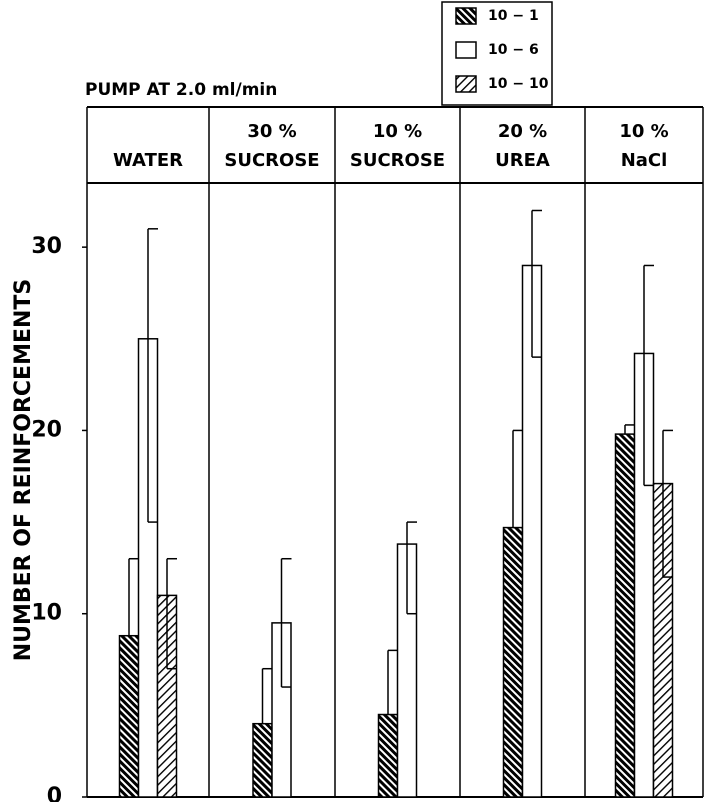 The image size is (704, 802). I want to click on legend-label: 10 − 1, so click(513, 16).